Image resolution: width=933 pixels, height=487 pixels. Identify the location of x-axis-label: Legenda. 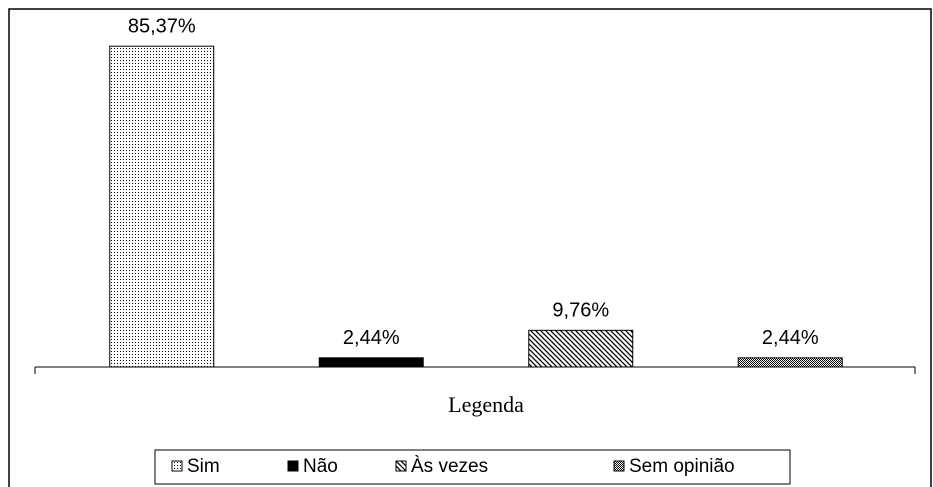
(486, 404).